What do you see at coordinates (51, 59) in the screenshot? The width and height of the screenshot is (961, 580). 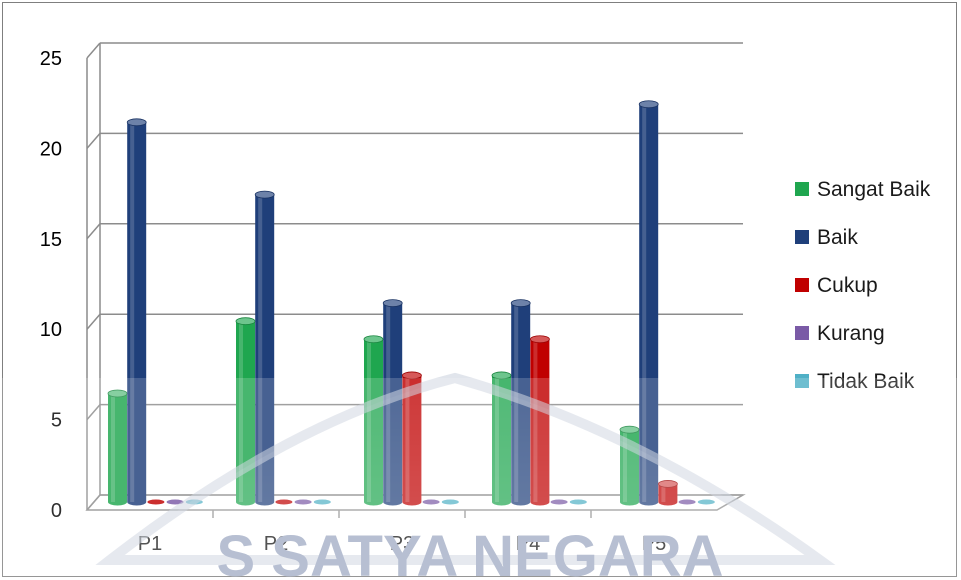 I see `y-tick-label: 25` at bounding box center [51, 59].